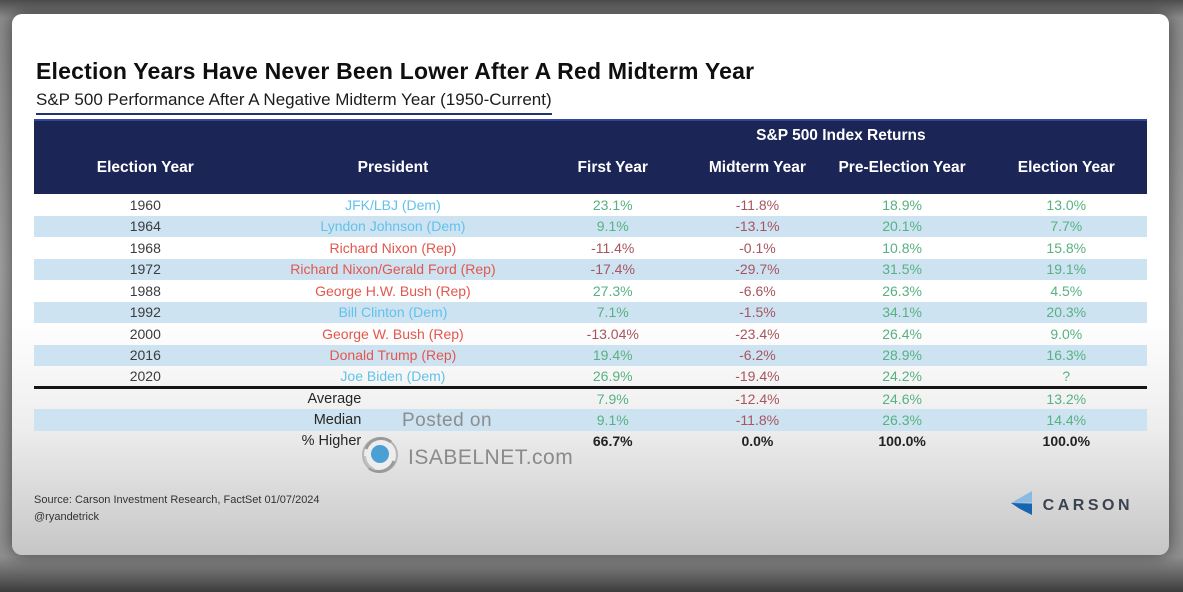  Describe the element at coordinates (393, 355) in the screenshot. I see `president-cell: Donald Trump (Rep)` at that location.